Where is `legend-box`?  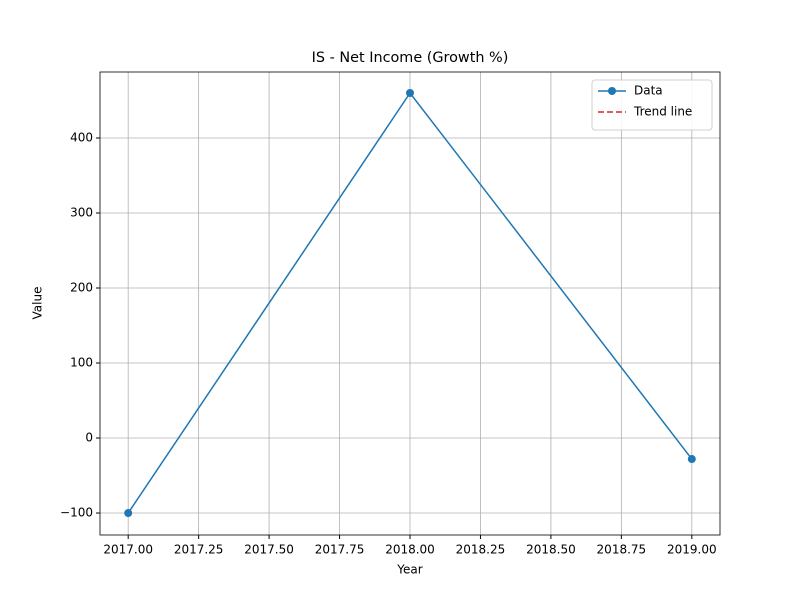 legend-box is located at coordinates (652, 105).